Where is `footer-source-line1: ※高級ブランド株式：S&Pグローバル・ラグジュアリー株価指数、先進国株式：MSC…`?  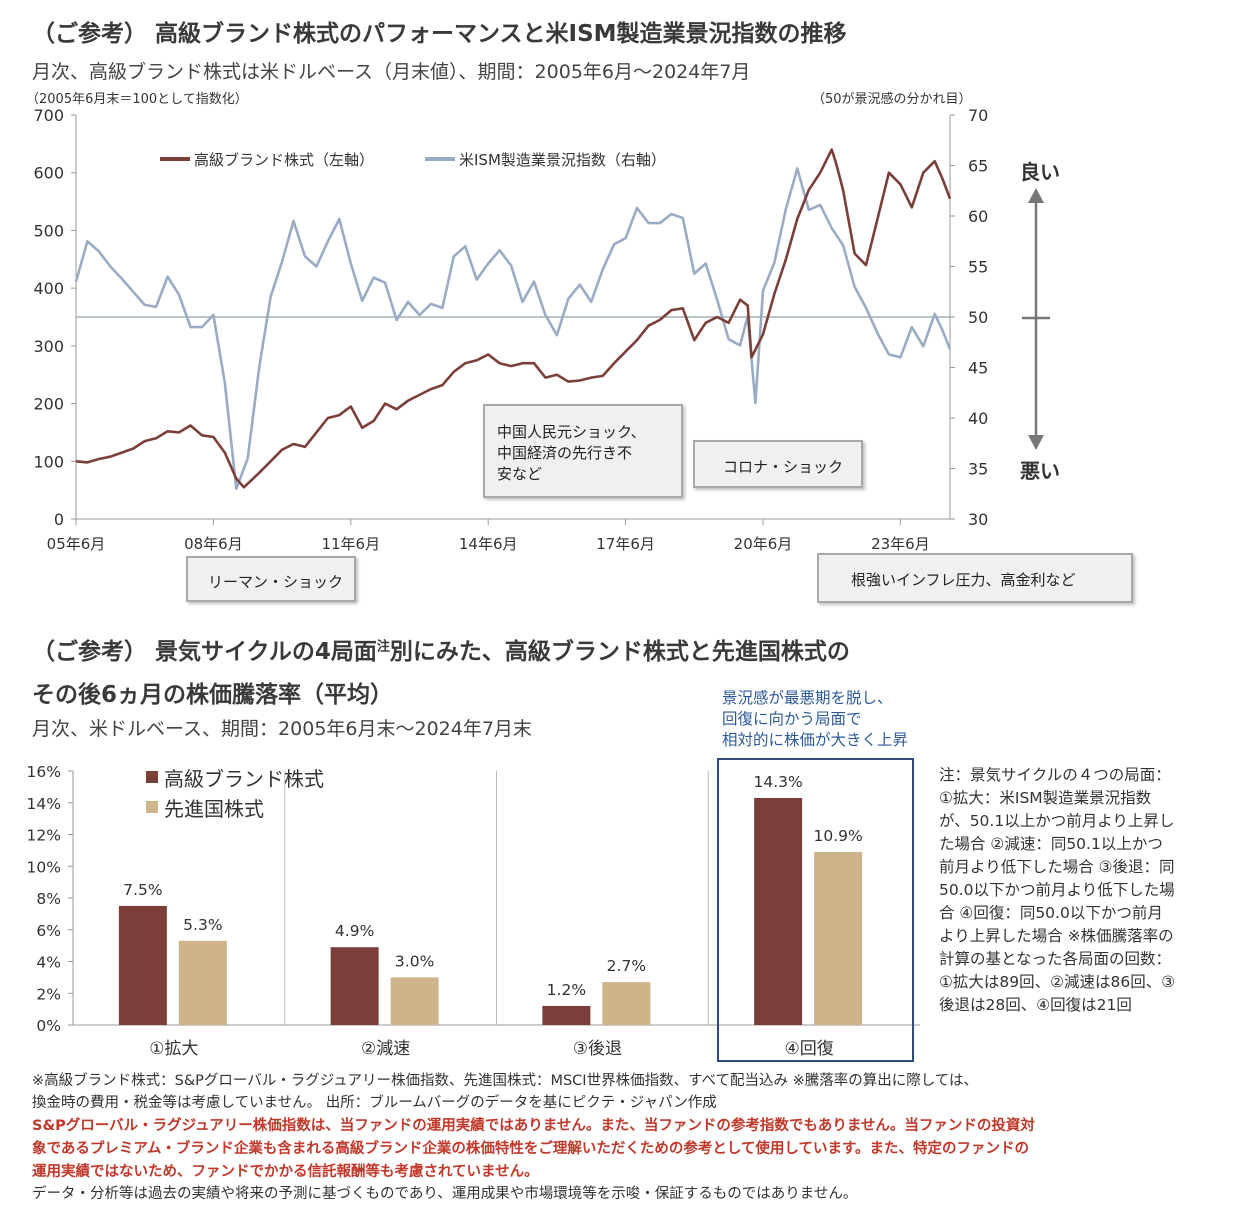
footer-source-line1: ※高級ブランド株式：S&Pグローバル・ラグジュアリー株価指数、先進国株式：MSC… is located at coordinates (505, 1081).